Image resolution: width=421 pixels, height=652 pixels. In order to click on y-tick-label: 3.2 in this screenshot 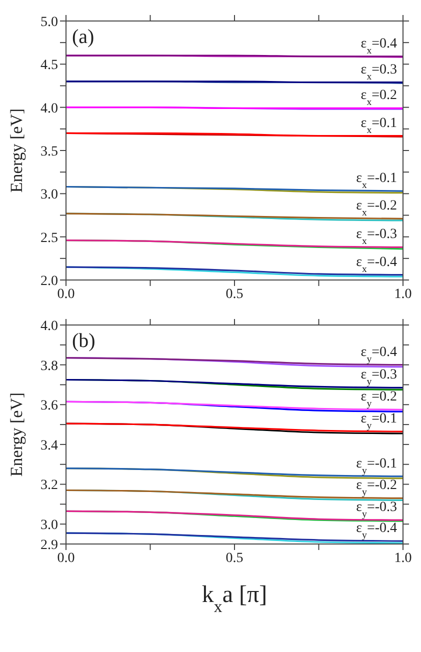, I will do `click(49, 486)`.